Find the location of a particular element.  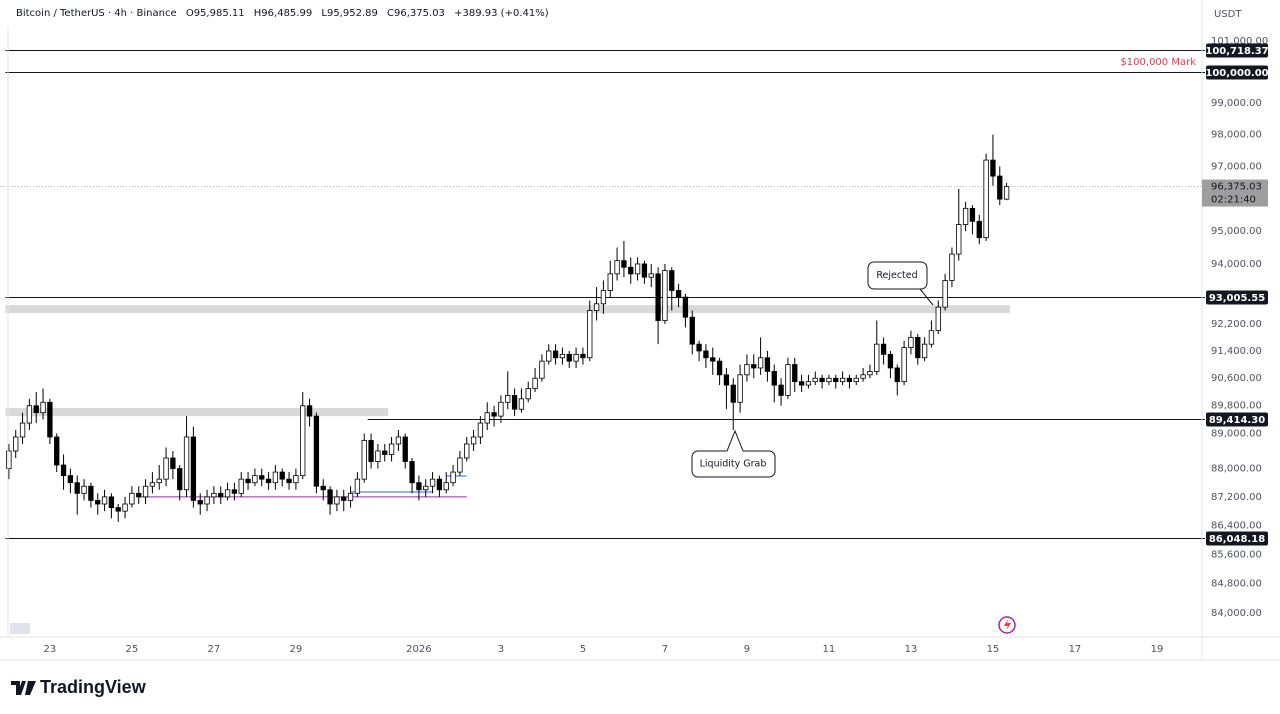

x-tick-label: 13 is located at coordinates (911, 649).